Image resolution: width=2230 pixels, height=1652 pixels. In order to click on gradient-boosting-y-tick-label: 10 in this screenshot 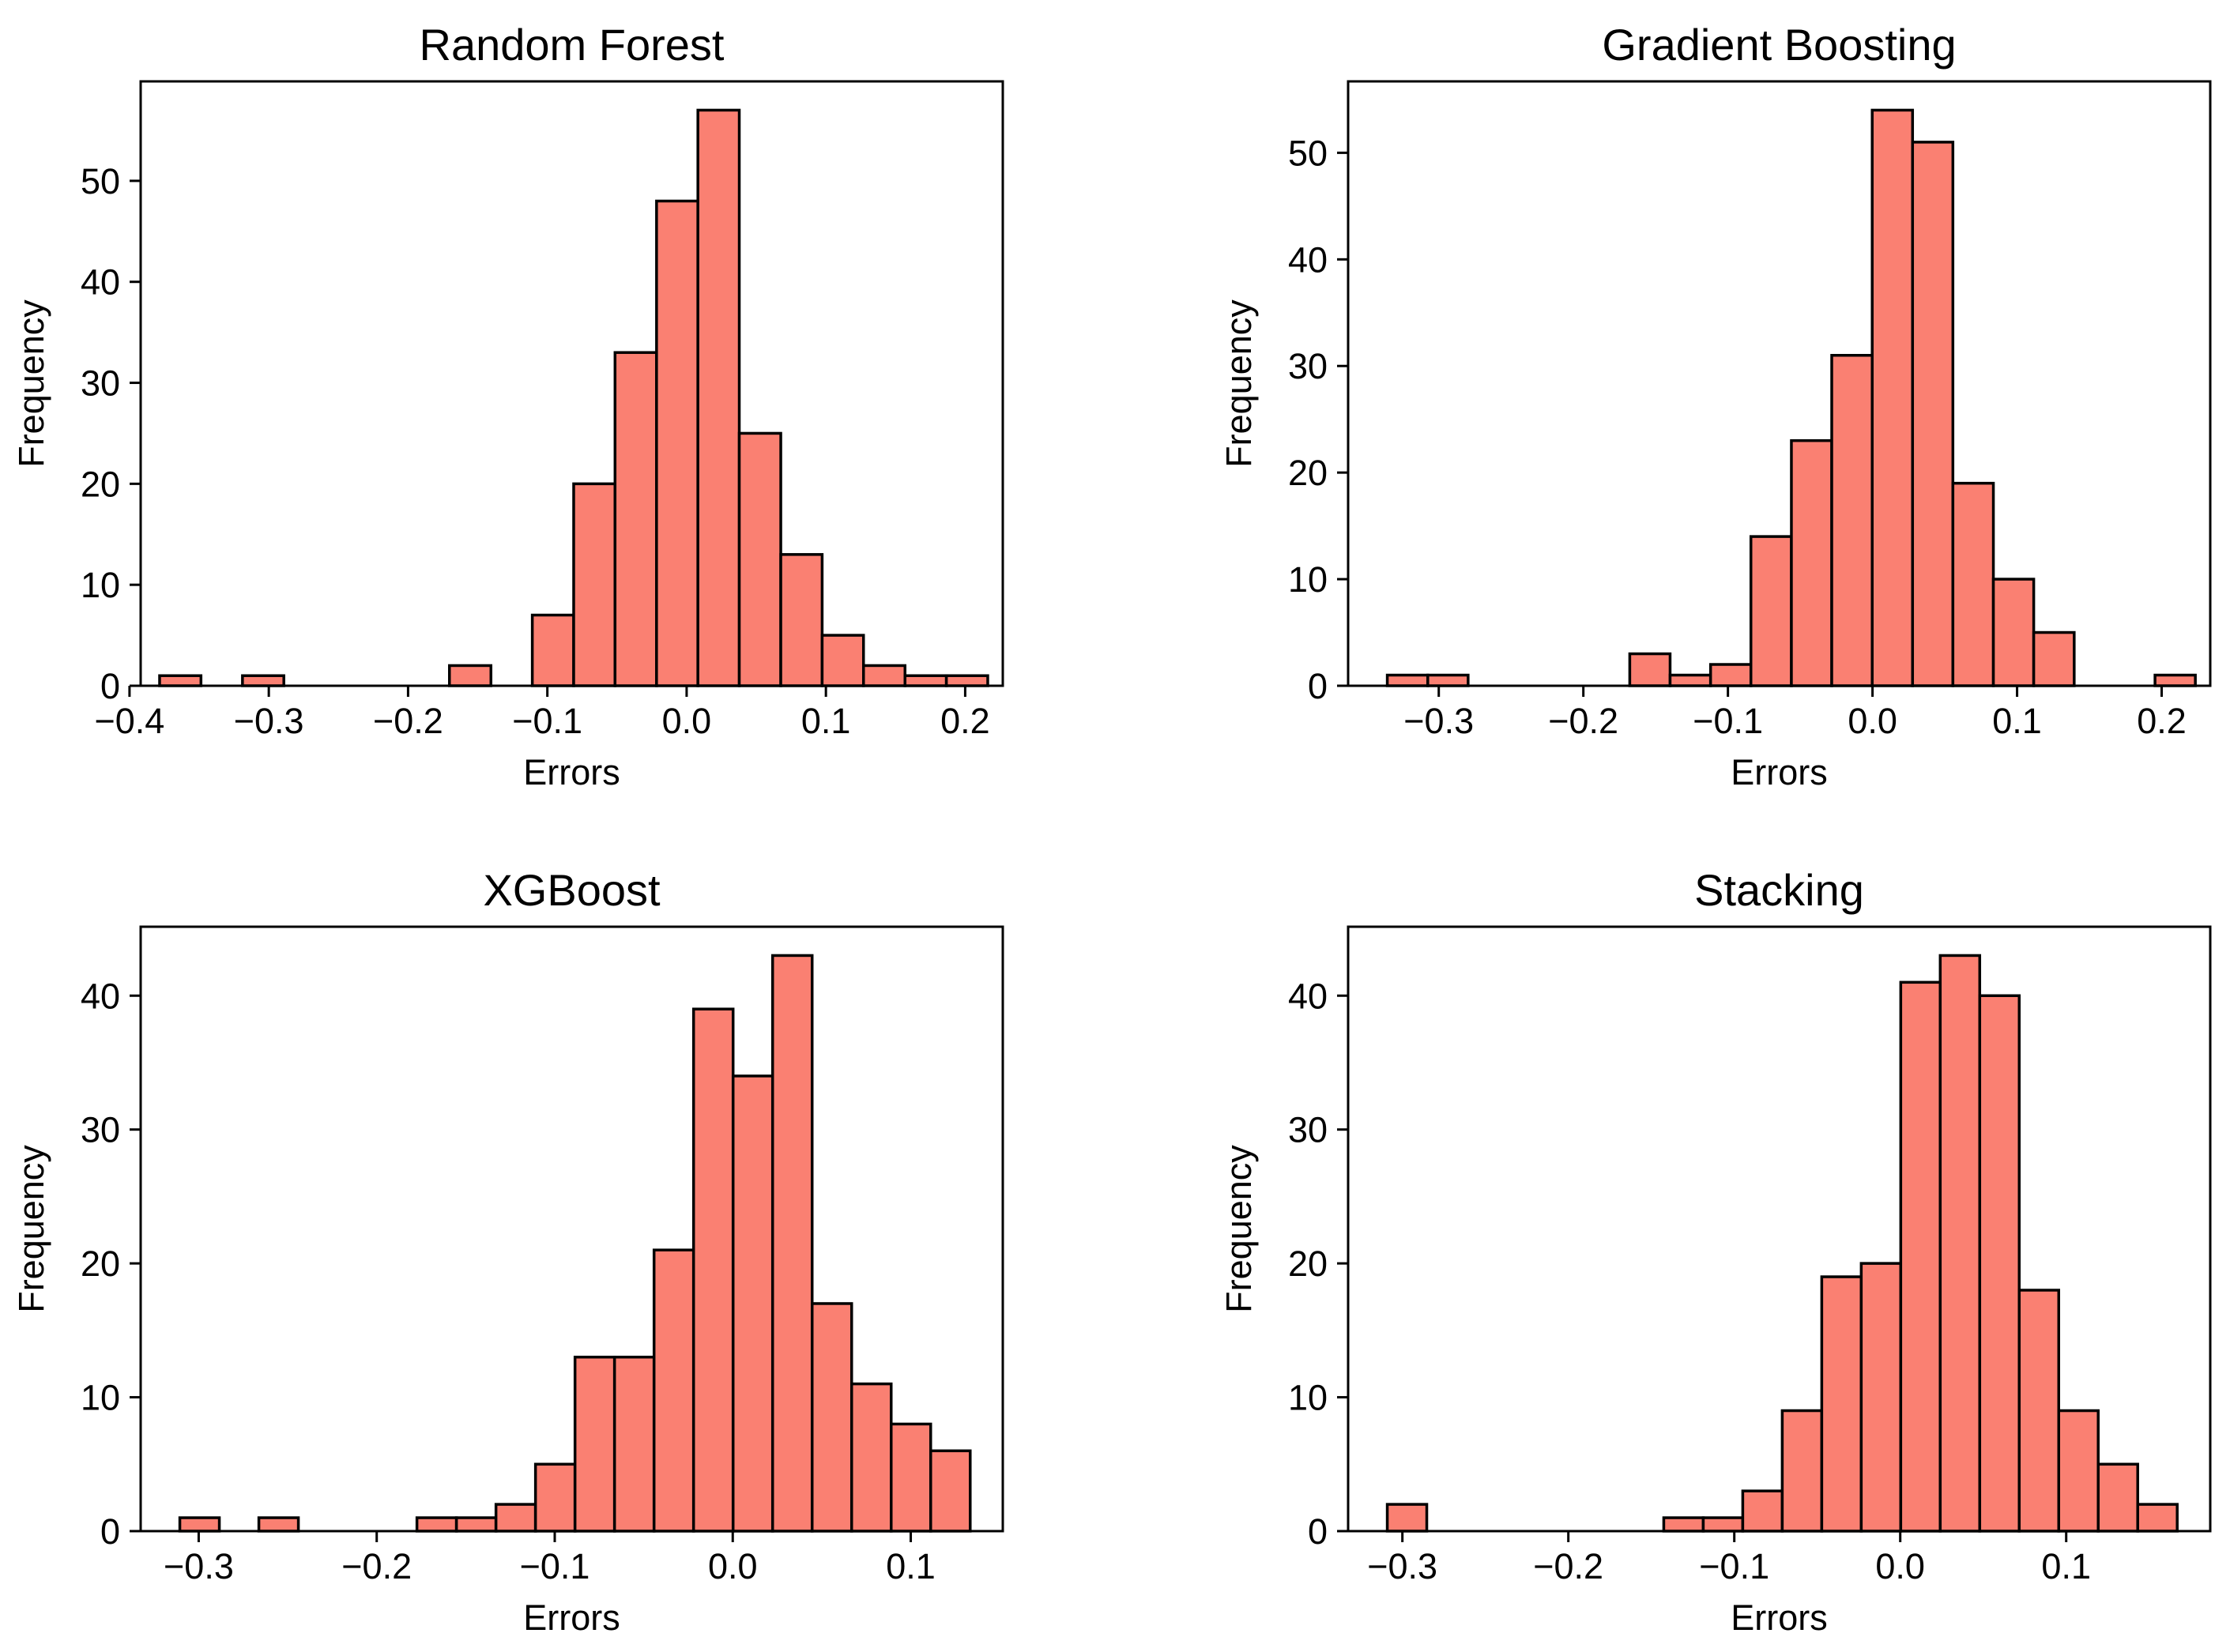, I will do `click(1308, 579)`.